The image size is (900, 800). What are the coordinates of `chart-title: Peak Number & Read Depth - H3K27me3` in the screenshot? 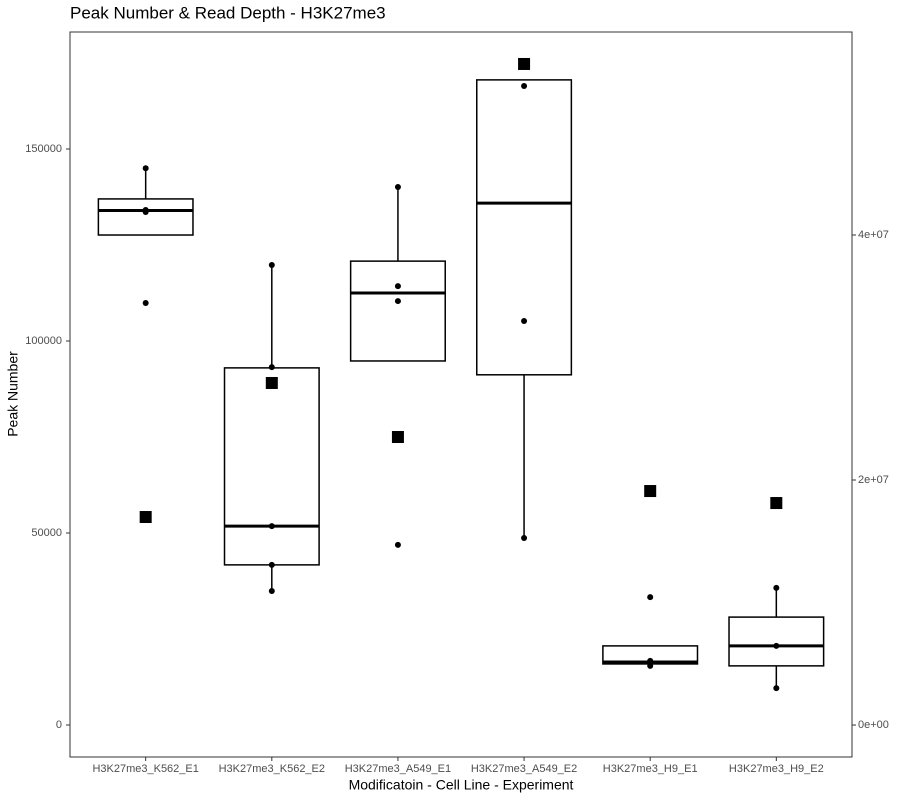 It's located at (228, 12).